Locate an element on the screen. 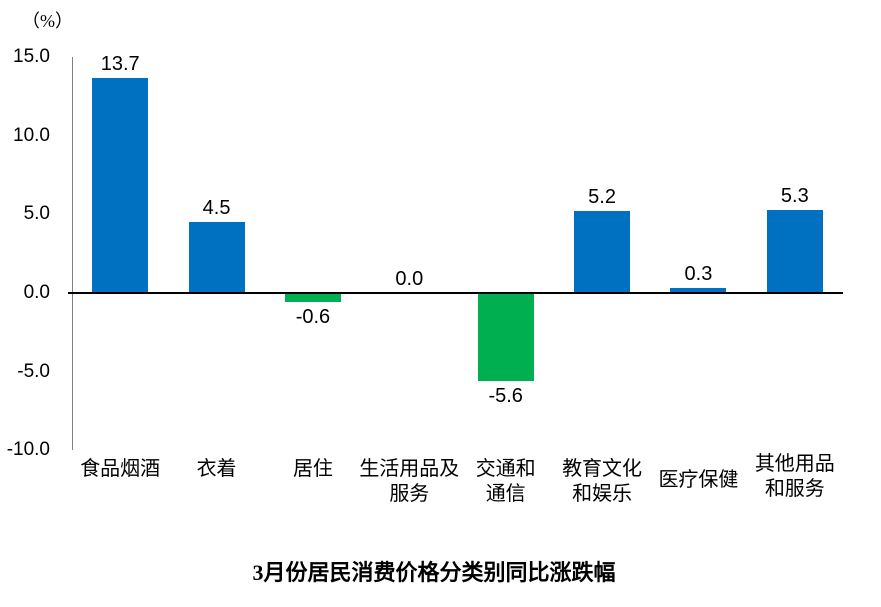  category-label-line: 生活用品及 is located at coordinates (409, 469).